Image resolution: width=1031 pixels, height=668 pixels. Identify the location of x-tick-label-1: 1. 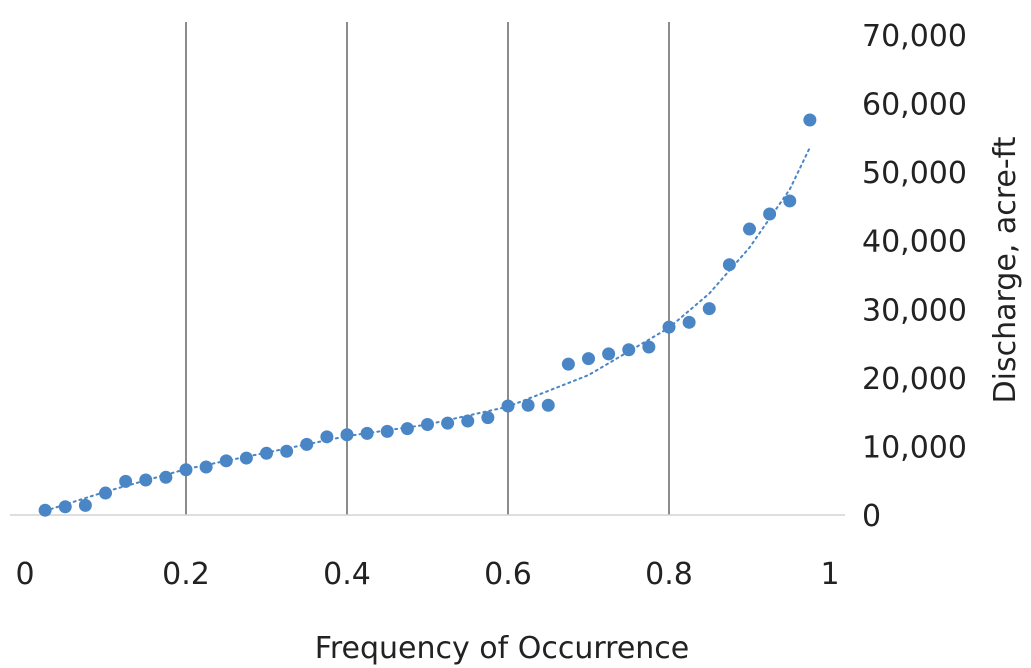
(829, 574).